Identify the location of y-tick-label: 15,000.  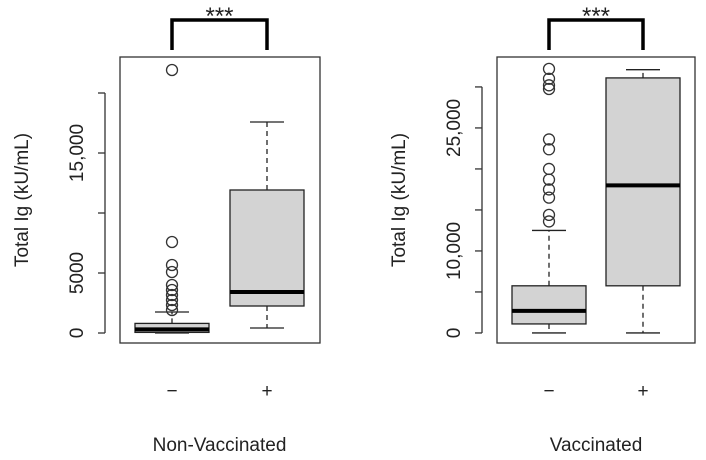
(77, 153).